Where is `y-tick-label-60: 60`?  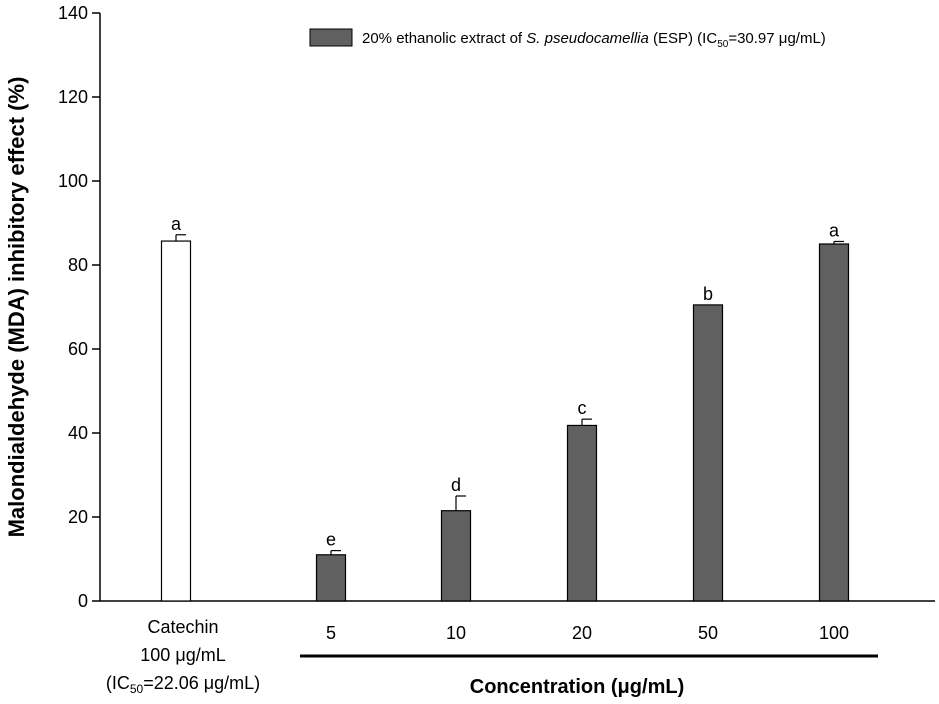 y-tick-label-60: 60 is located at coordinates (78, 349).